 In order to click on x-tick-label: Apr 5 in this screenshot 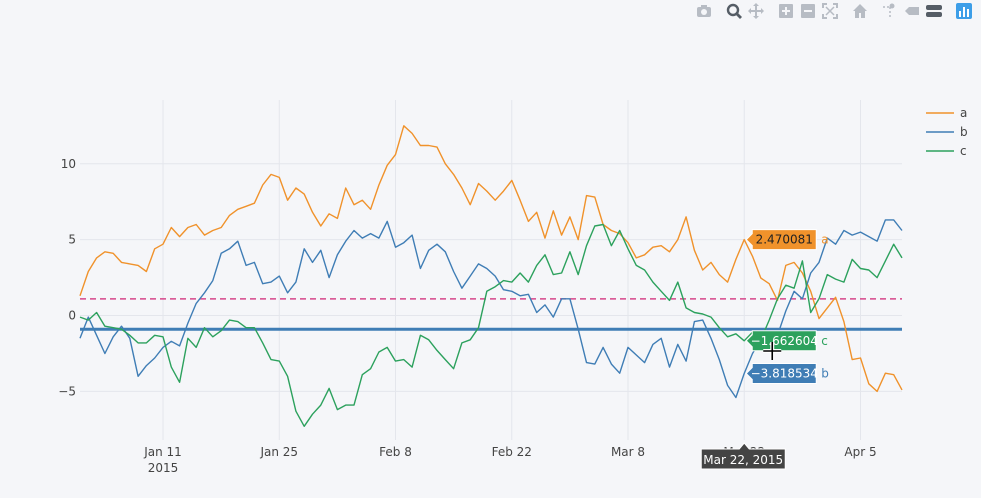, I will do `click(860, 452)`.